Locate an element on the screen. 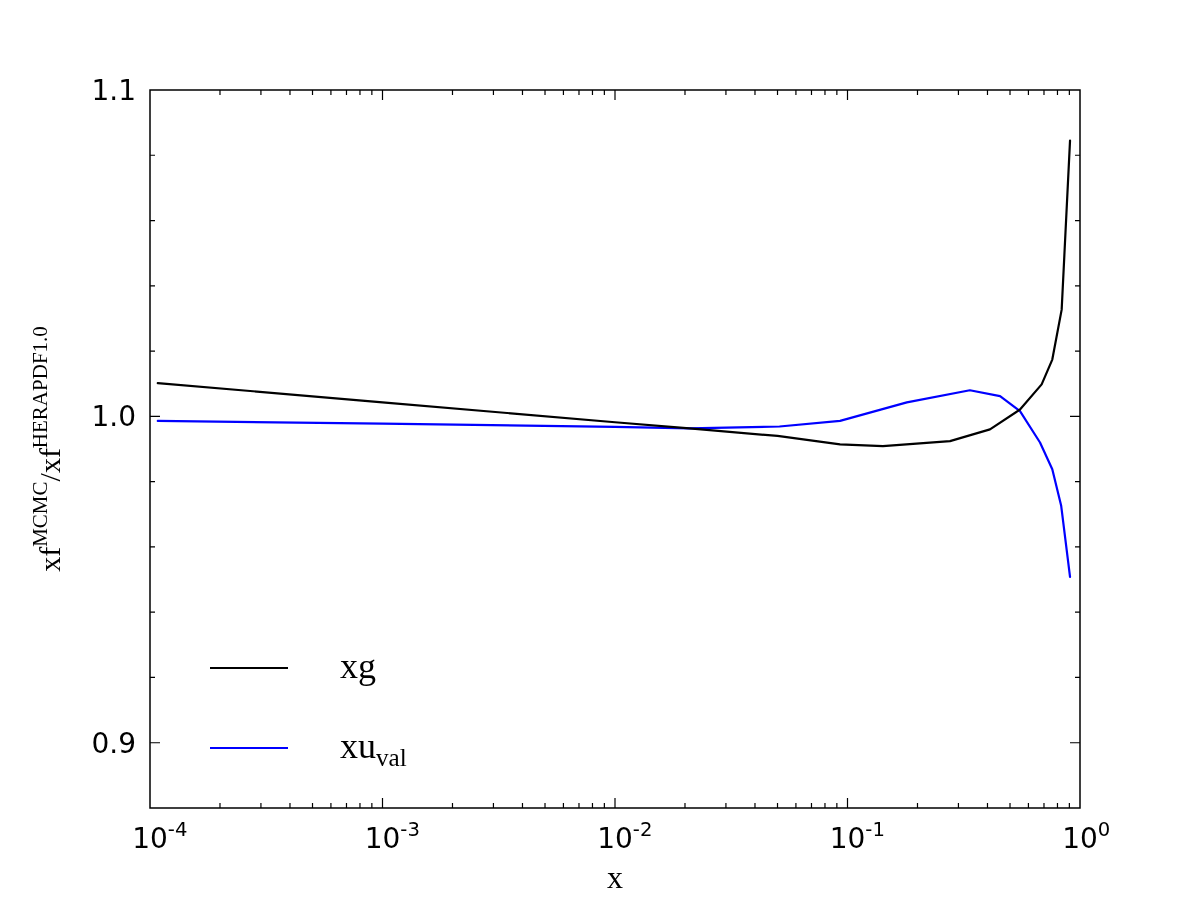 This screenshot has width=1200, height=900. y-tick-label: 0.9 is located at coordinates (113, 743).